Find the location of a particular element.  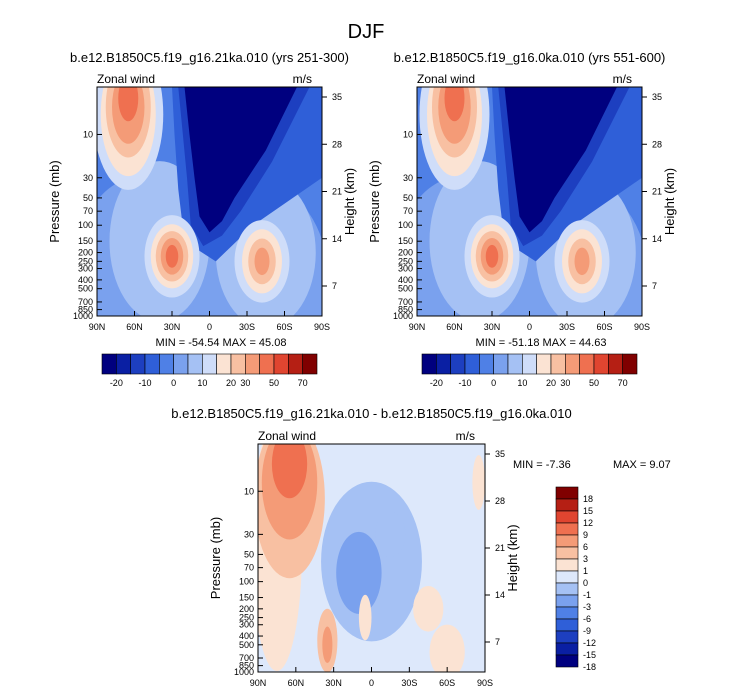

colorbar-label: -15 is located at coordinates (589, 655).